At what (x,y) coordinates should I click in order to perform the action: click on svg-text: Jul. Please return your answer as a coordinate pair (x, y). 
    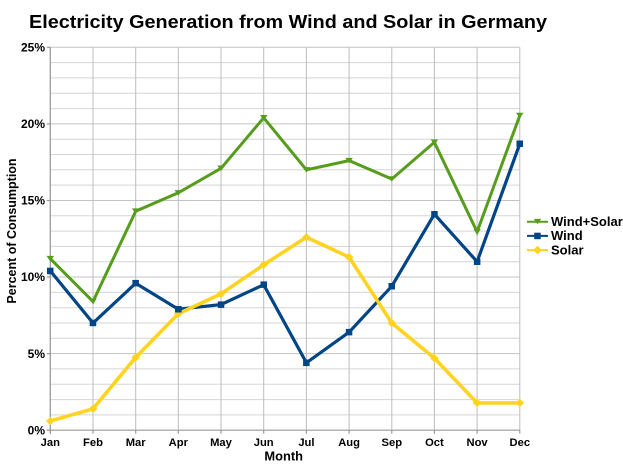
    Looking at the image, I should click on (306, 443).